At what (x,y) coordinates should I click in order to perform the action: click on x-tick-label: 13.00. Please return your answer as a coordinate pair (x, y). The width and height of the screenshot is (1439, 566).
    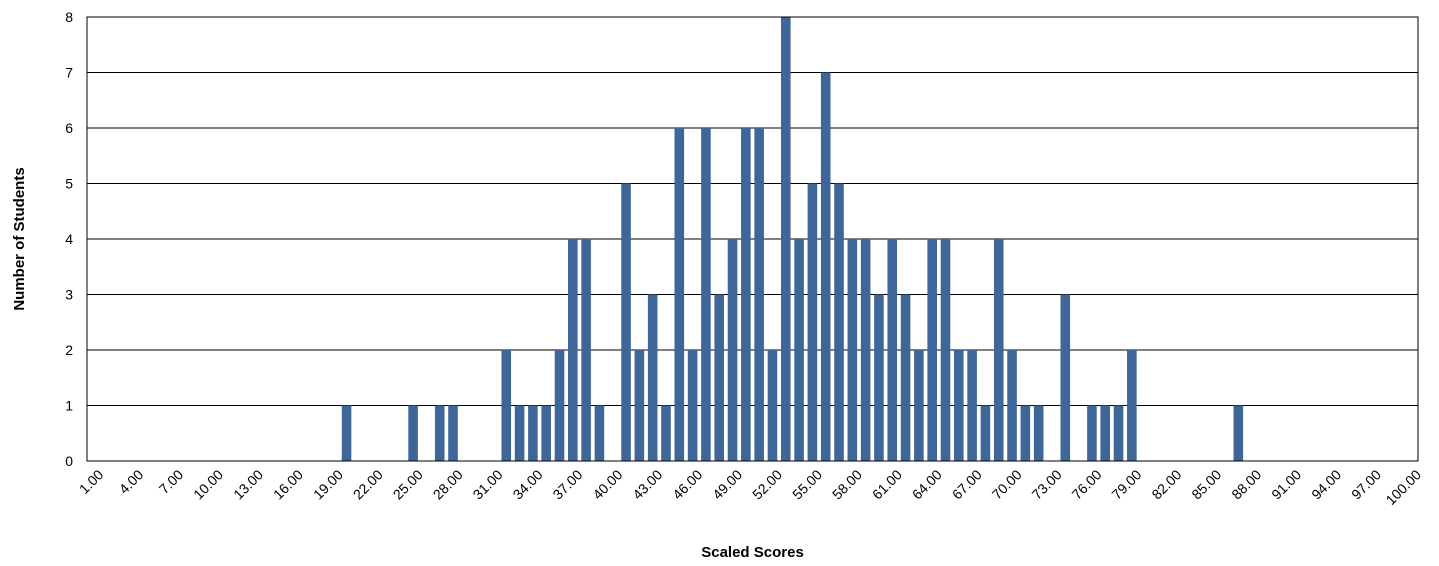
    Looking at the image, I should click on (248, 484).